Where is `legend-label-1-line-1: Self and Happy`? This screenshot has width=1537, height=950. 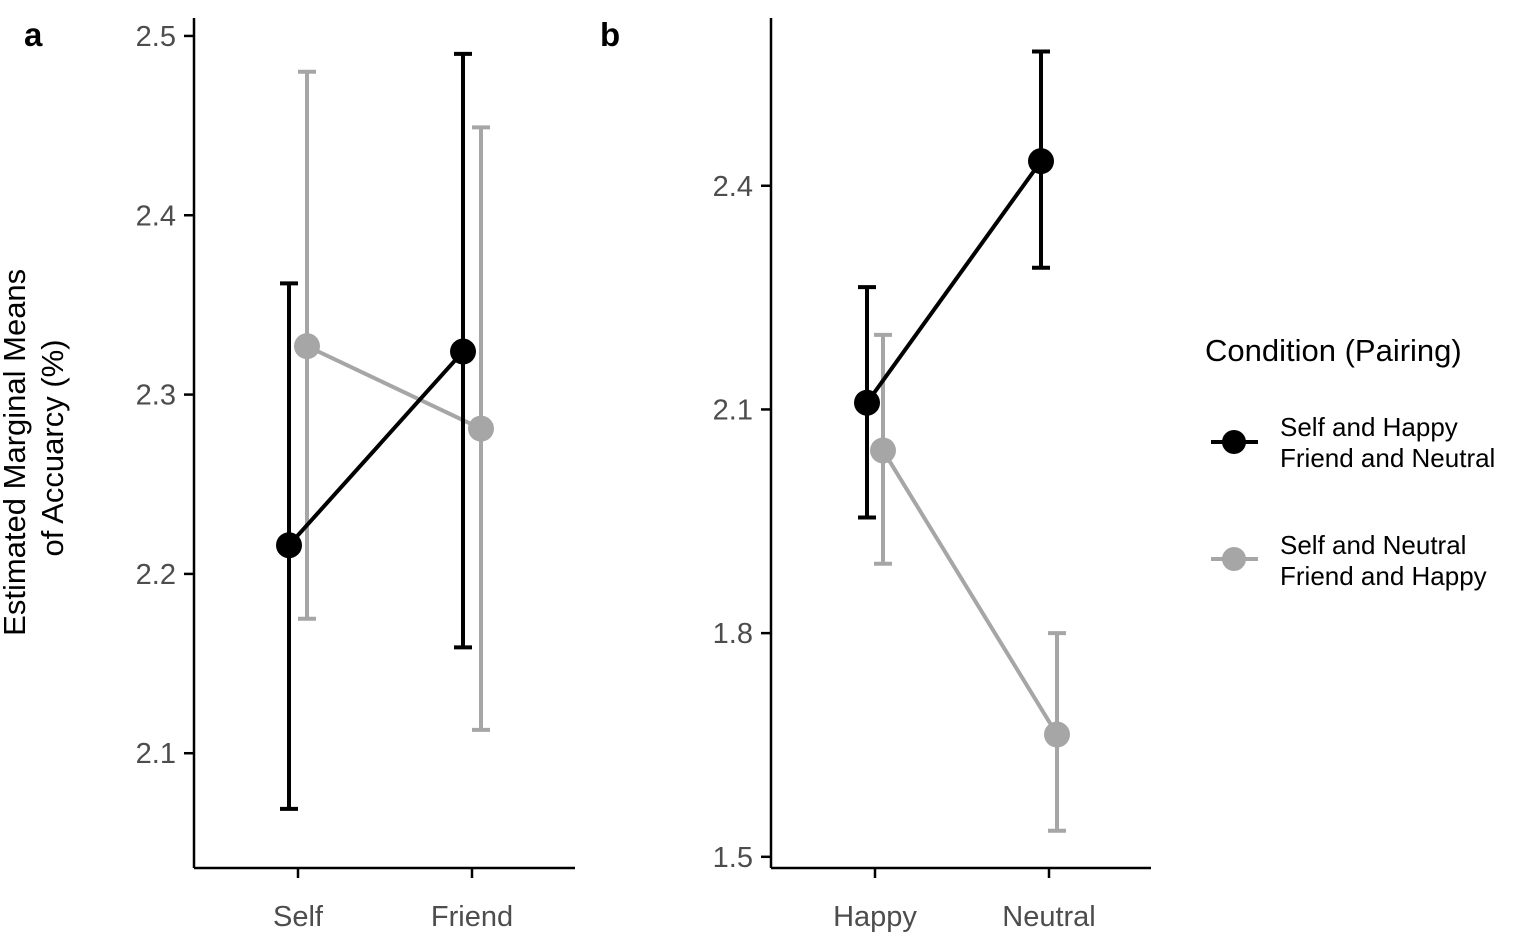
legend-label-1-line-1: Self and Happy is located at coordinates (1369, 427).